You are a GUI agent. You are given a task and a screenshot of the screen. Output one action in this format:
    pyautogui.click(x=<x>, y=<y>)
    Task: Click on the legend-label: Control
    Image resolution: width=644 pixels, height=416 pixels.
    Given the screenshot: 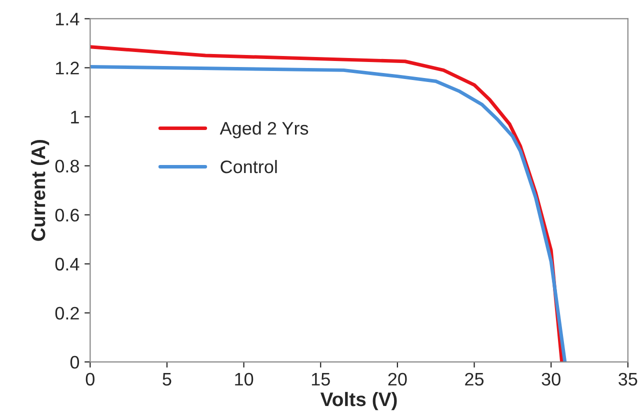 What is the action you would take?
    pyautogui.click(x=248, y=167)
    